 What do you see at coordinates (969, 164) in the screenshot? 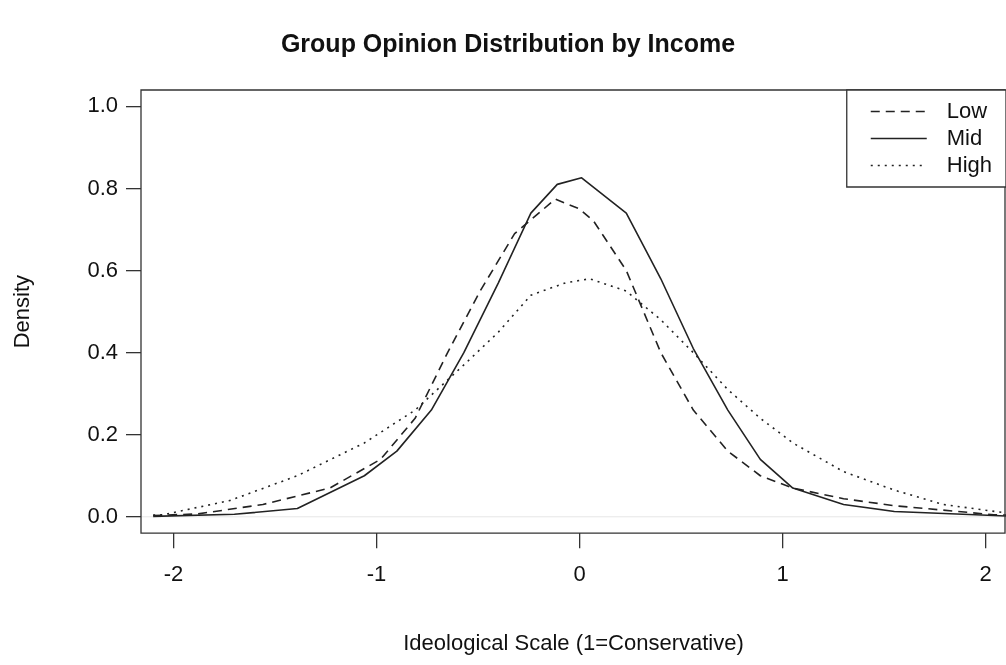
I see `legend-label: High` at bounding box center [969, 164].